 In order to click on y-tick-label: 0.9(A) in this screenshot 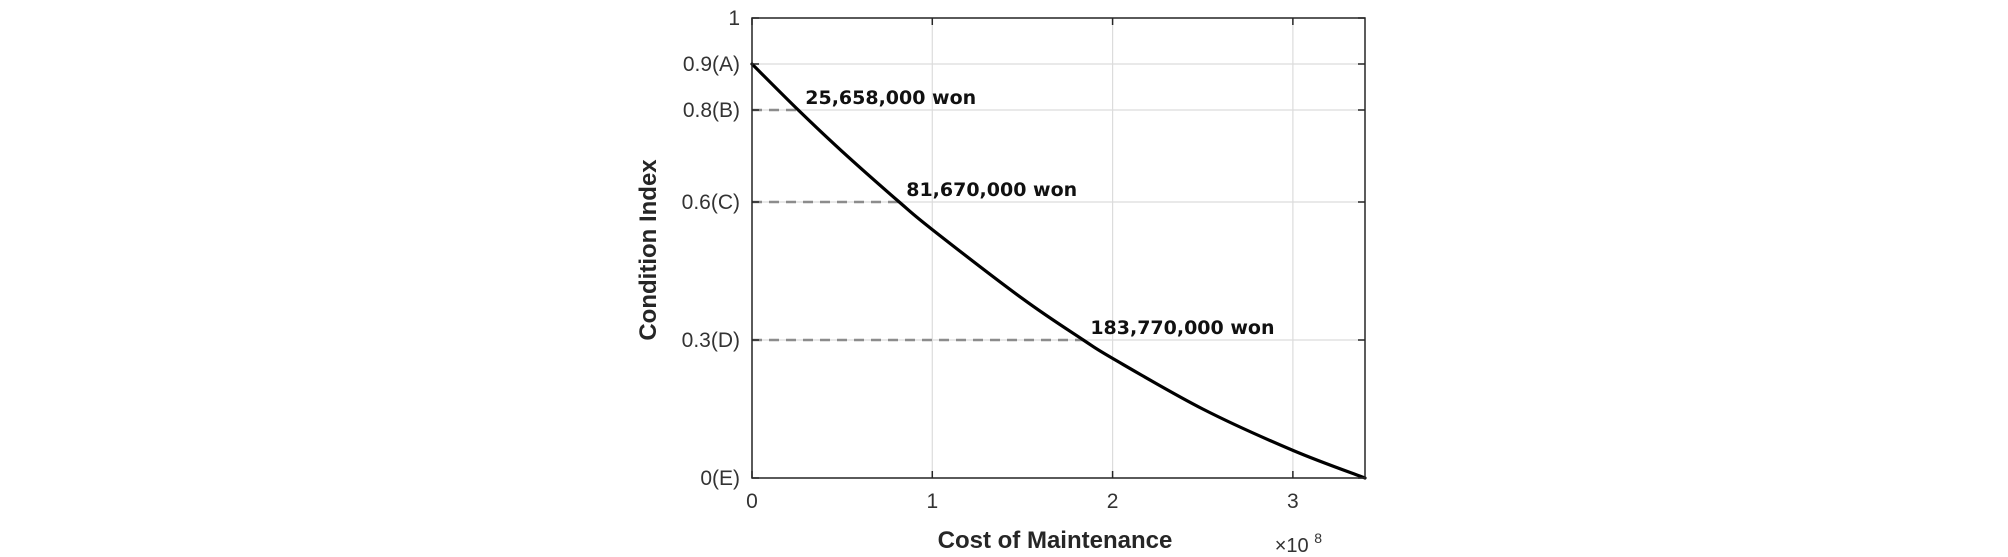, I will do `click(711, 64)`.